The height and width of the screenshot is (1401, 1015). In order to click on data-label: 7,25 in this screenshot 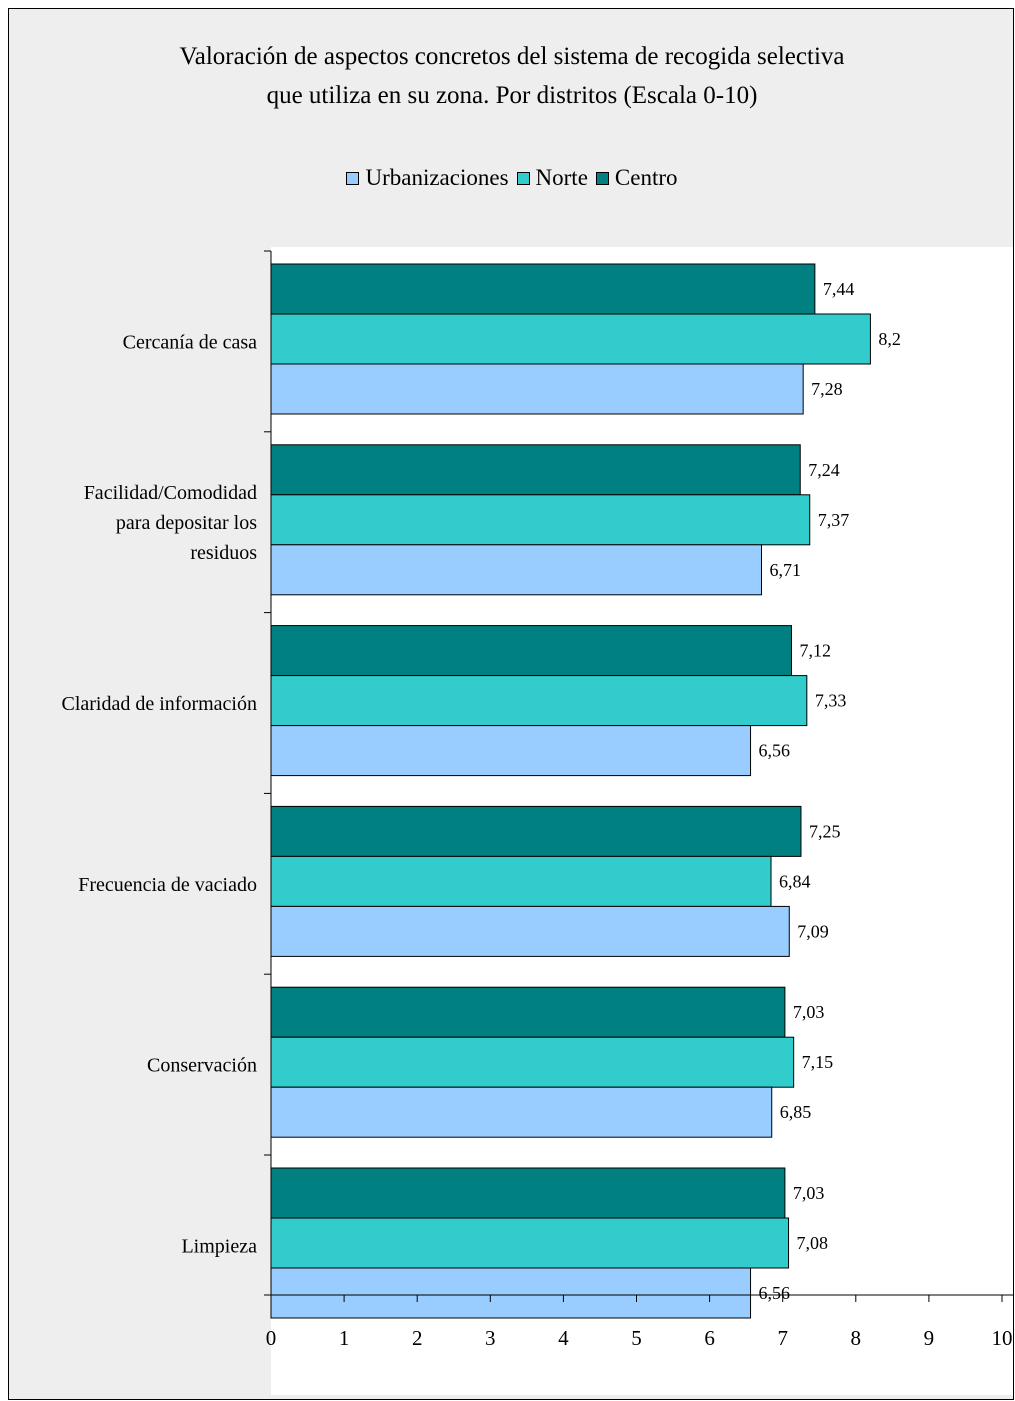, I will do `click(825, 831)`.